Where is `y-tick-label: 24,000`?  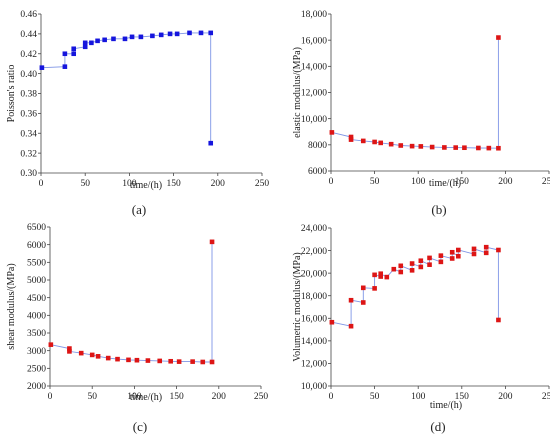
y-tick-label: 24,000 is located at coordinates (314, 229).